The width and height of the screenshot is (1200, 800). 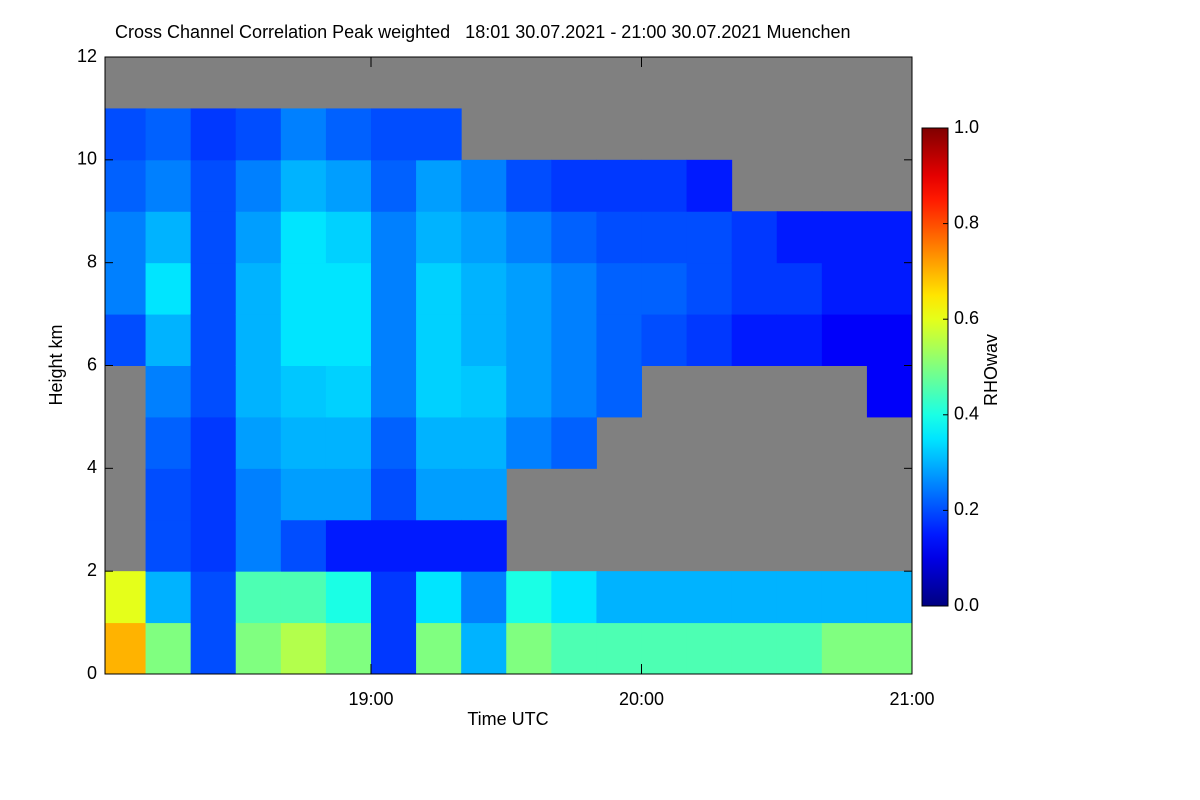 I want to click on y-tick-label: 4, so click(x=92, y=467).